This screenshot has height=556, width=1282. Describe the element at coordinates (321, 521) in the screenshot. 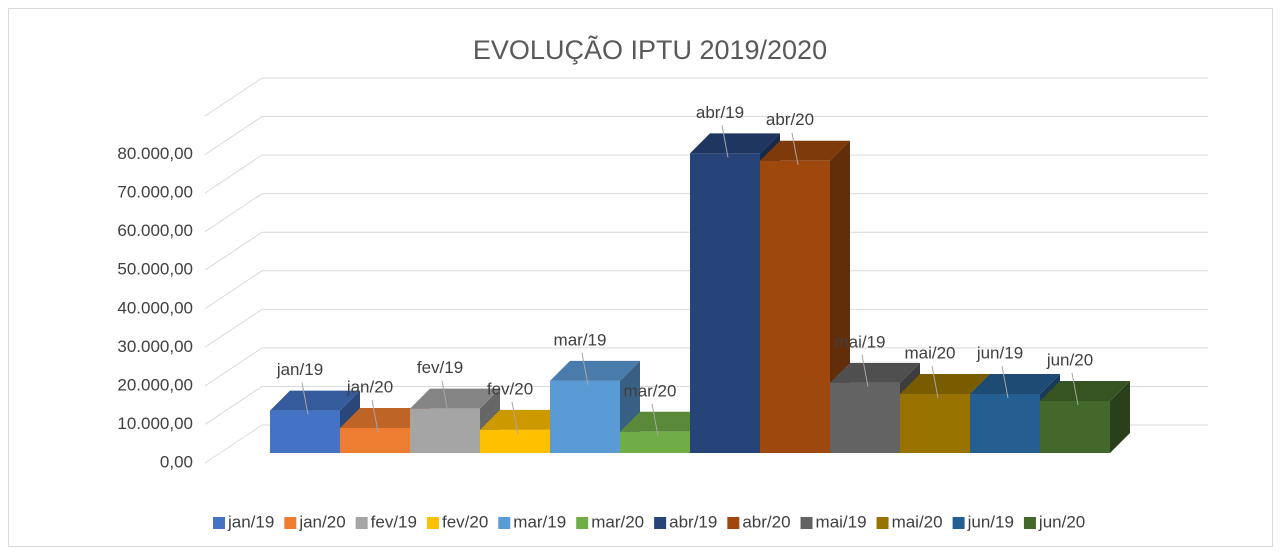

I see `legend-label: jan/20` at that location.